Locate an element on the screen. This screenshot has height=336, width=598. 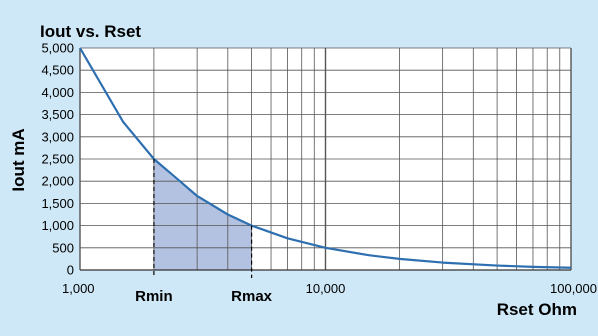
shaded-range-area is located at coordinates (202, 214).